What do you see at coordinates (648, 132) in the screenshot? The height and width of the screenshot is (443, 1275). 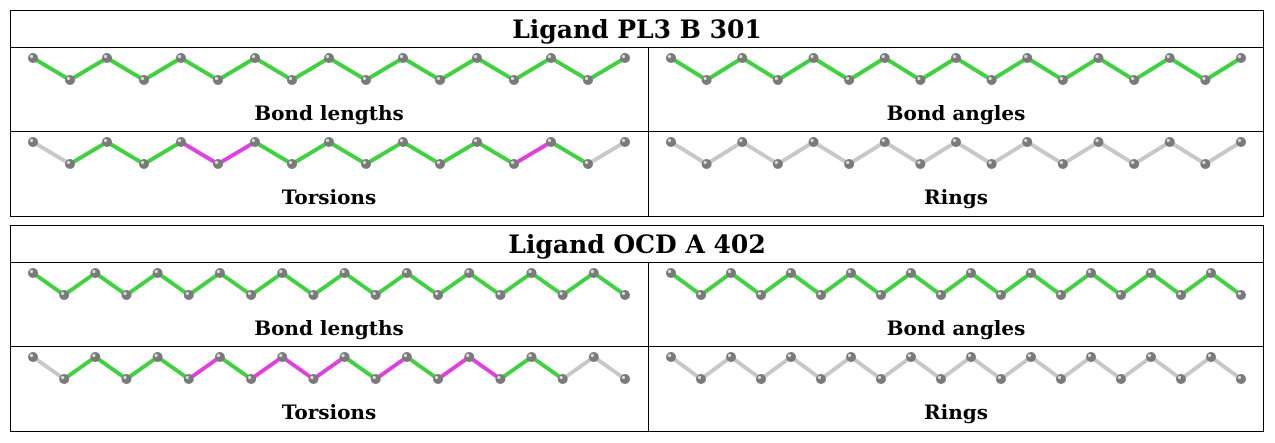 I see `column-divider` at bounding box center [648, 132].